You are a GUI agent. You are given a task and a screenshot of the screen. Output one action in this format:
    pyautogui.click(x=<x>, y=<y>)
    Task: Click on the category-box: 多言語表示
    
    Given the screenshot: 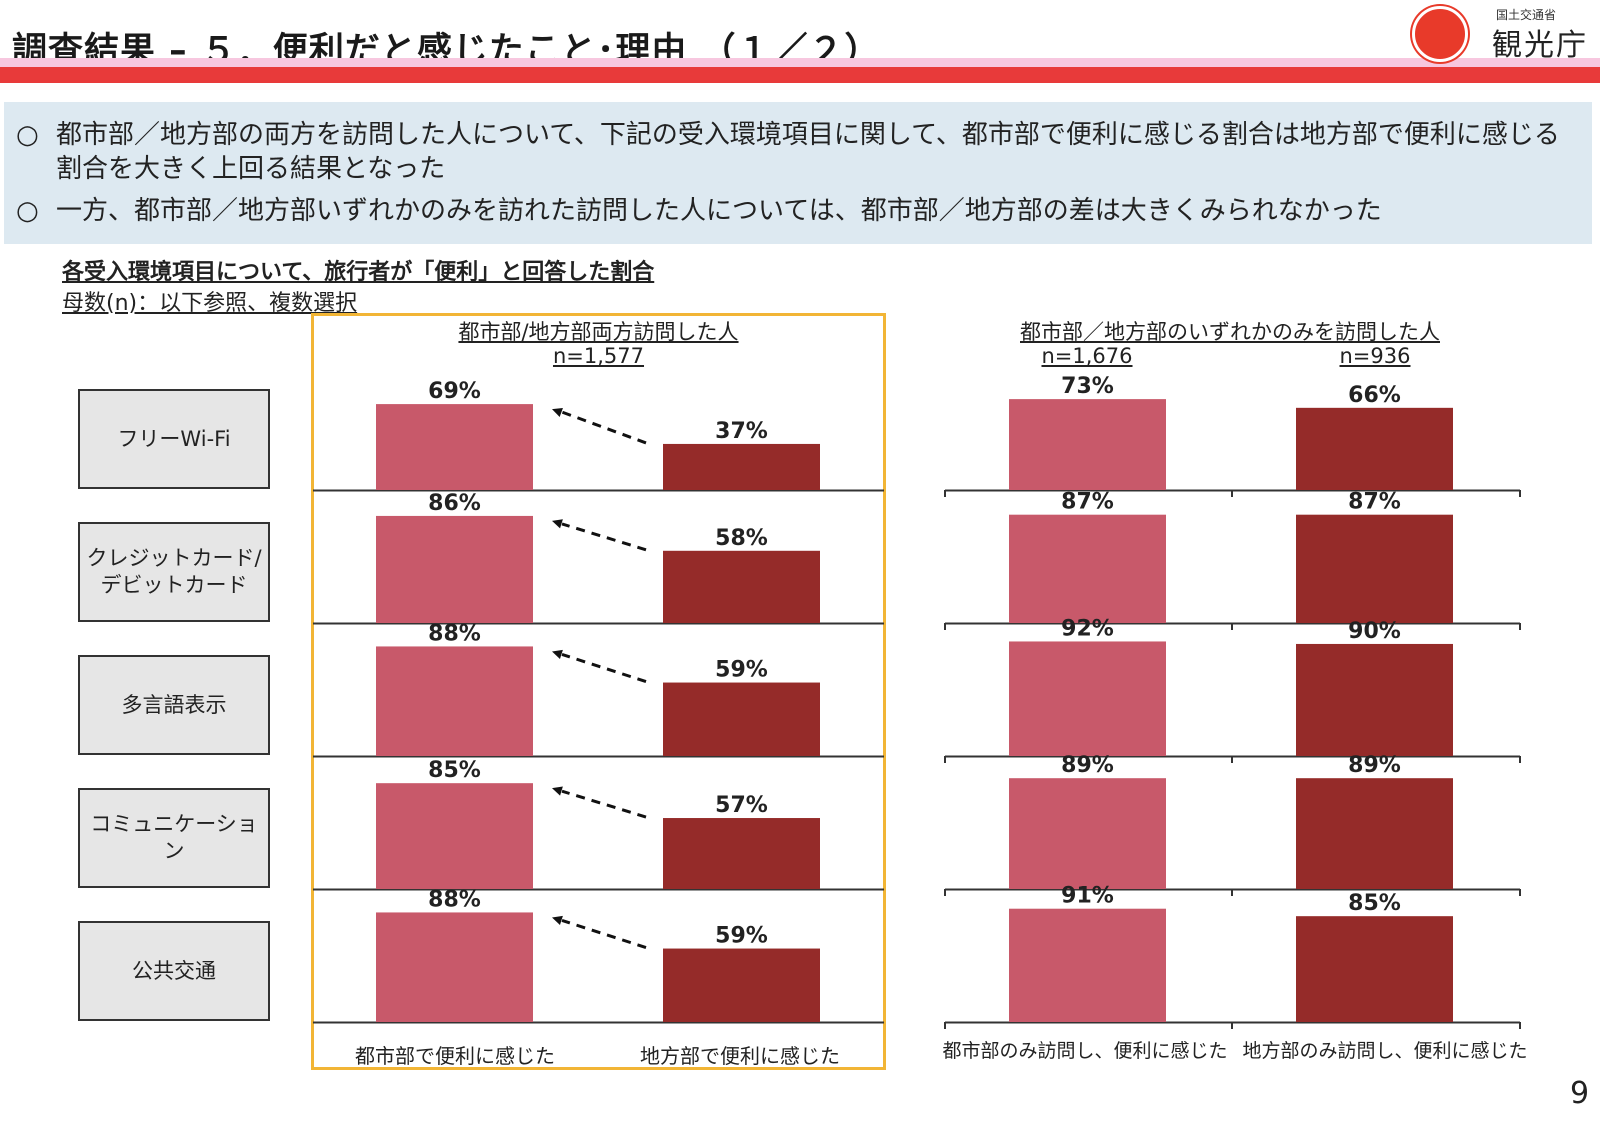 What is the action you would take?
    pyautogui.click(x=174, y=705)
    